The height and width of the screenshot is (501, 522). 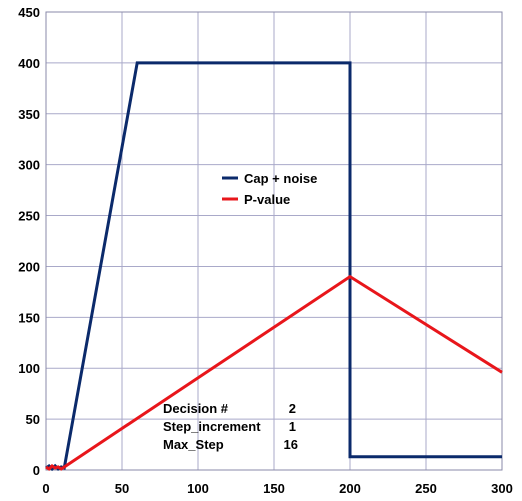 I want to click on annotation-label-decision: Decision #, so click(x=196, y=408).